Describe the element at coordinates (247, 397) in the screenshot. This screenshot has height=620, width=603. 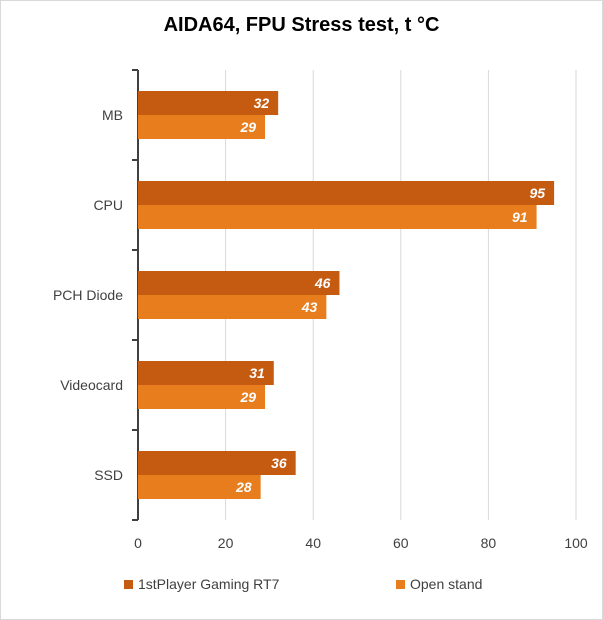
I see `data-label-2-3: 29` at that location.